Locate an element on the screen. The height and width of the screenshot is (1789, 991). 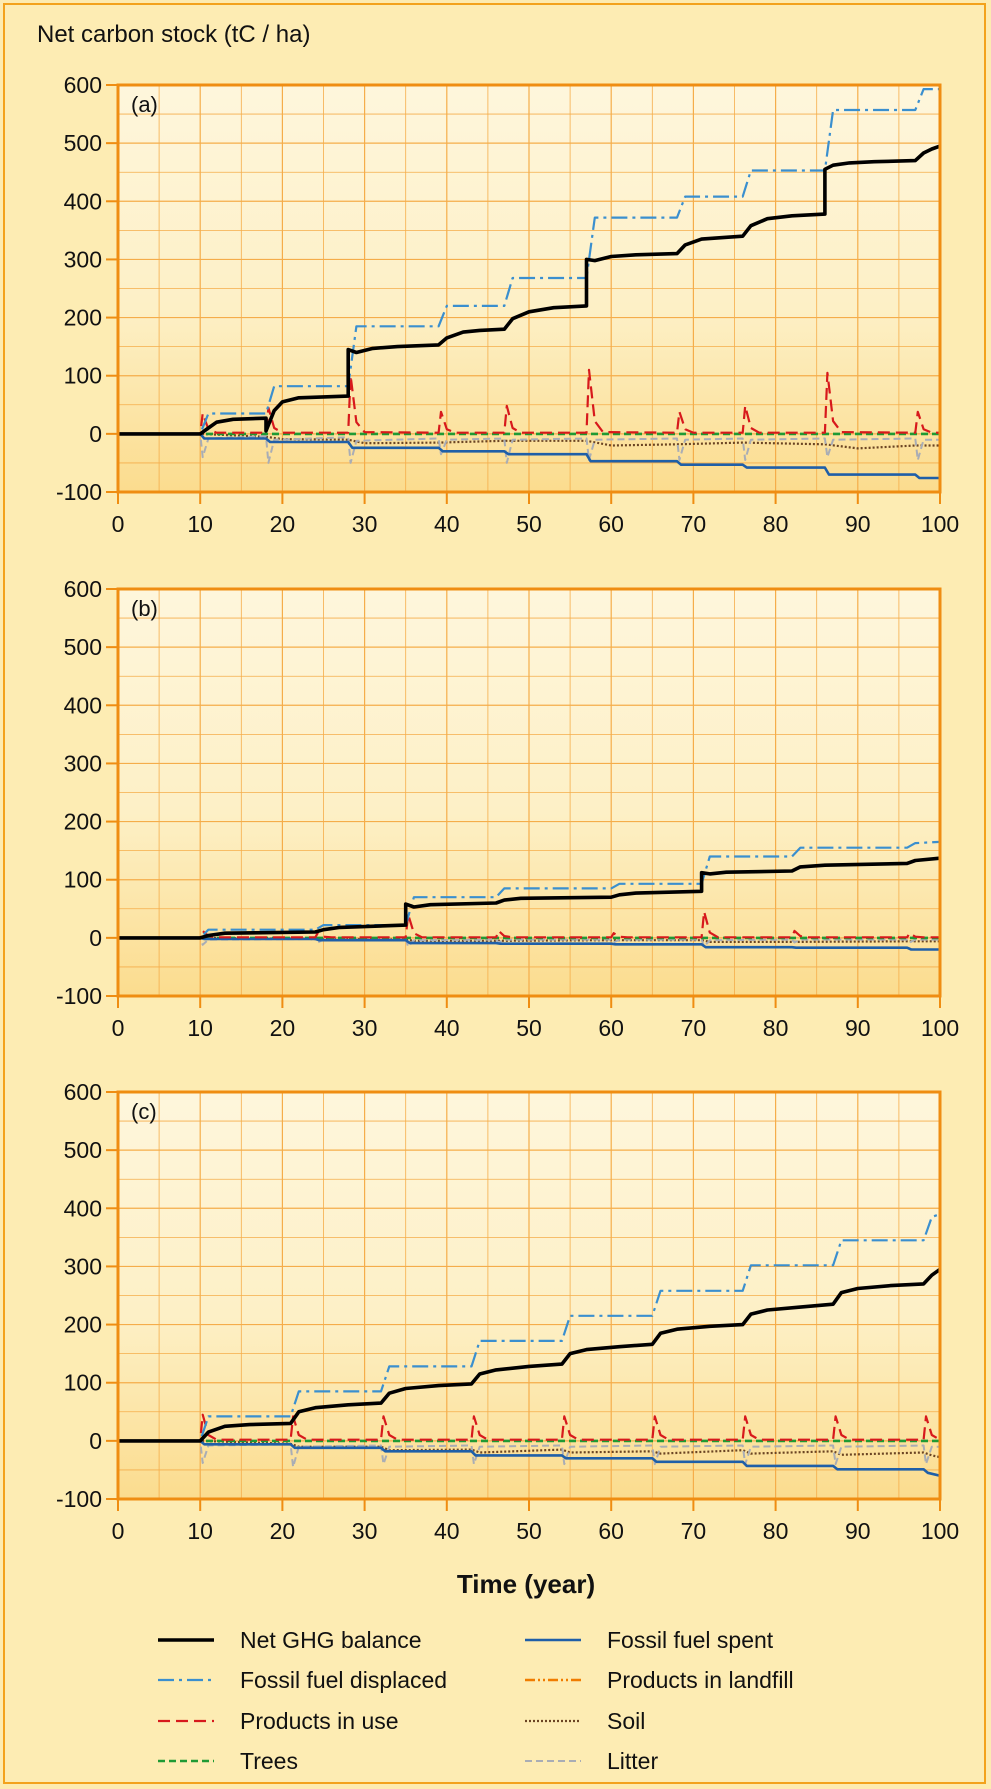
panel-label: (b) is located at coordinates (144, 608).